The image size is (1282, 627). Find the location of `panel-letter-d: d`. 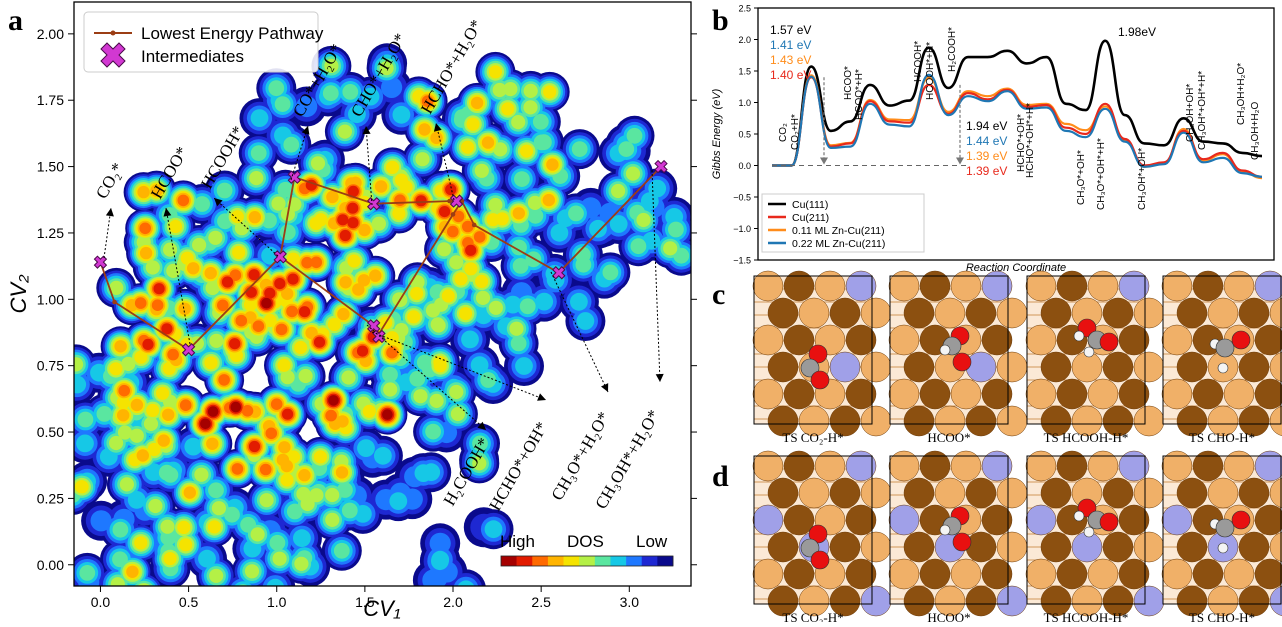

panel-letter-d: d is located at coordinates (720, 476).